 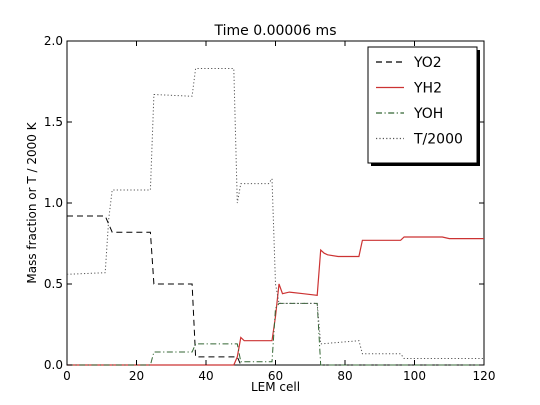 I want to click on legend-label: YO2, so click(x=427, y=63).